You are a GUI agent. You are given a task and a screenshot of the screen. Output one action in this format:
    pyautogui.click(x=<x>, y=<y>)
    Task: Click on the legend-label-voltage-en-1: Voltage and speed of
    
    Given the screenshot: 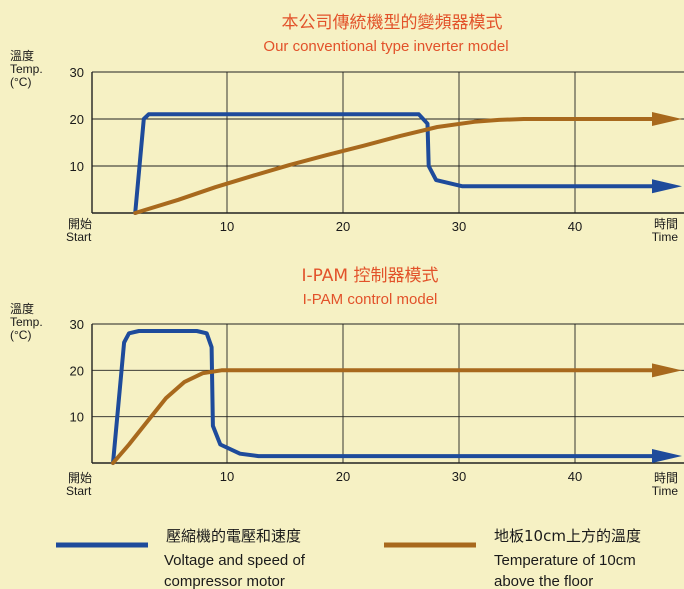 What is the action you would take?
    pyautogui.click(x=235, y=560)
    